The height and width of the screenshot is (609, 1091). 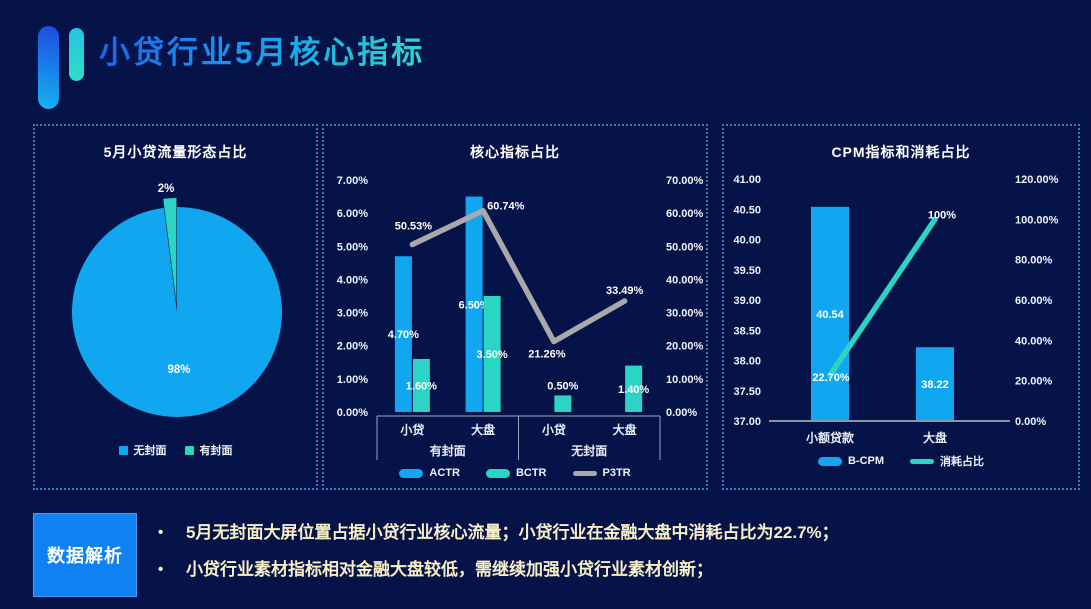 I want to click on bar-value-label: 0.50%, so click(x=562, y=386).